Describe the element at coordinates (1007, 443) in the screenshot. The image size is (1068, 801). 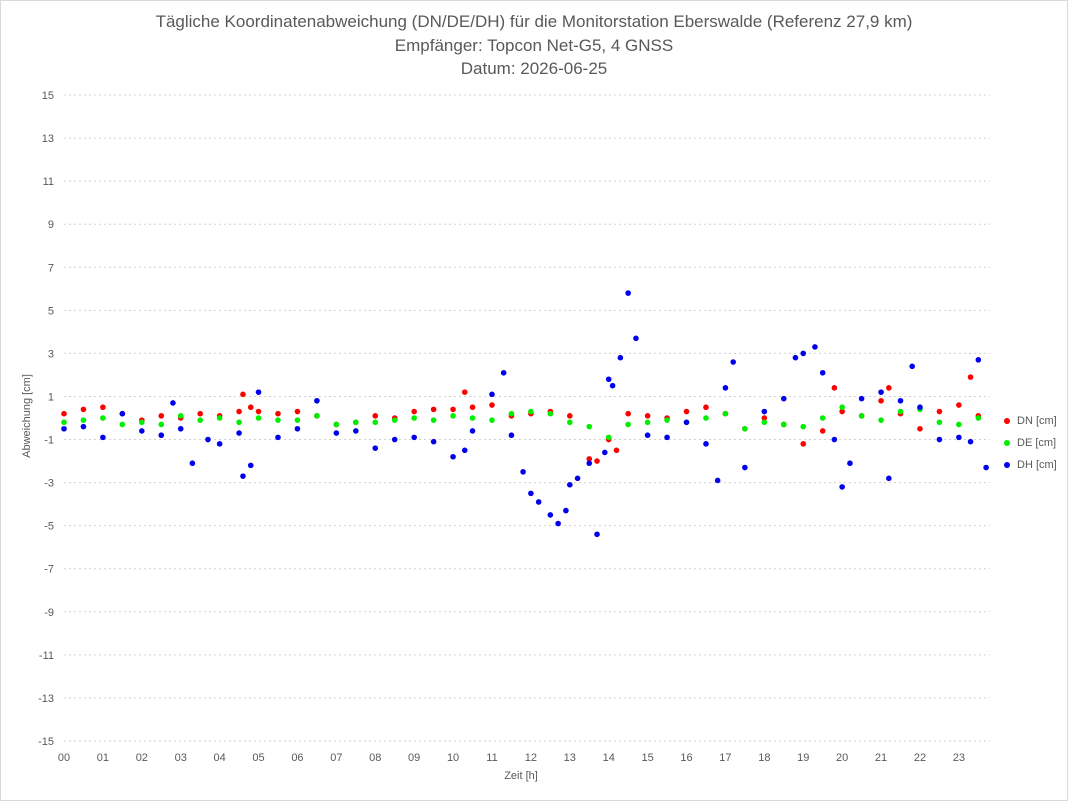
I see `legend-marker-de` at that location.